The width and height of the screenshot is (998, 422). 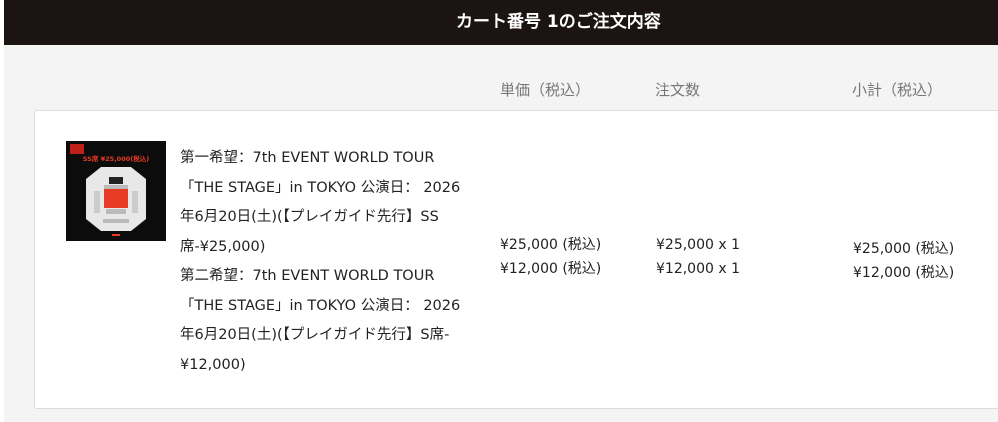 I want to click on desc-line: 年6月20日(土)(【プレイガイド先行】SS, so click(x=309, y=217).